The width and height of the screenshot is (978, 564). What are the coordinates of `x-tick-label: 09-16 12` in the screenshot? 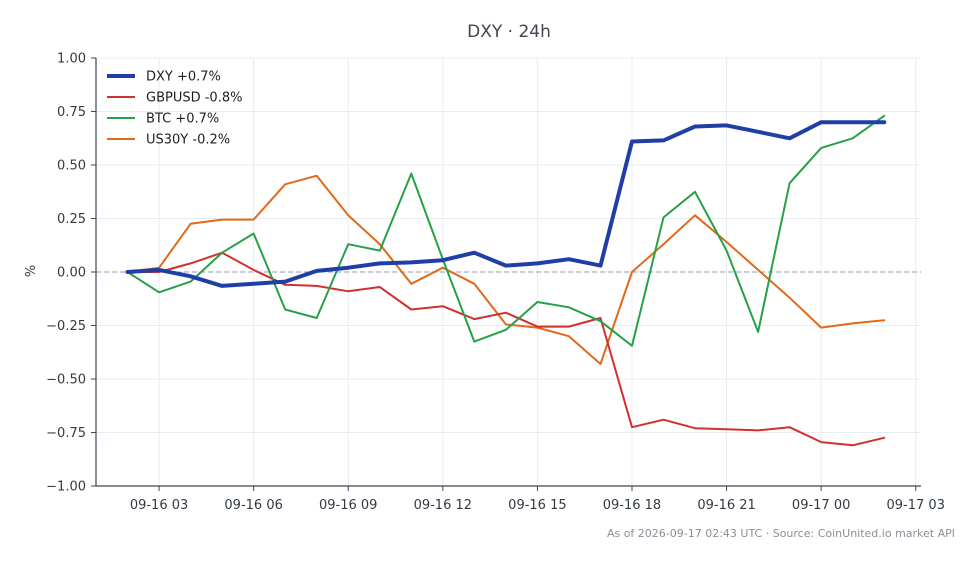 It's located at (443, 505).